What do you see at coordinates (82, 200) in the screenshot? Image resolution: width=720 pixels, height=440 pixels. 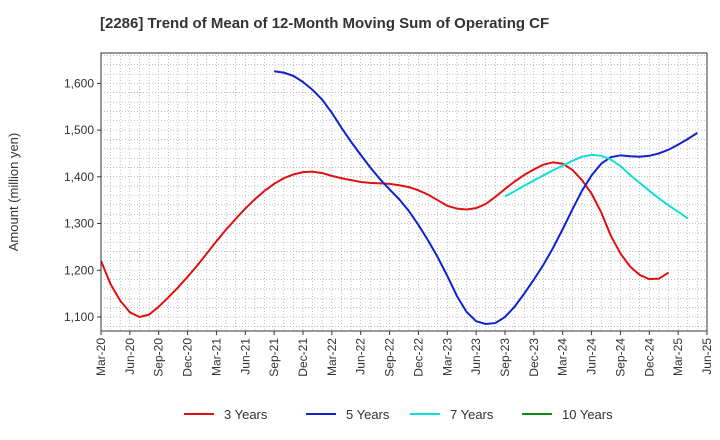 I see `y-axis: 1,100 1,200 1,300 1,400 1,500 1,600` at bounding box center [82, 200].